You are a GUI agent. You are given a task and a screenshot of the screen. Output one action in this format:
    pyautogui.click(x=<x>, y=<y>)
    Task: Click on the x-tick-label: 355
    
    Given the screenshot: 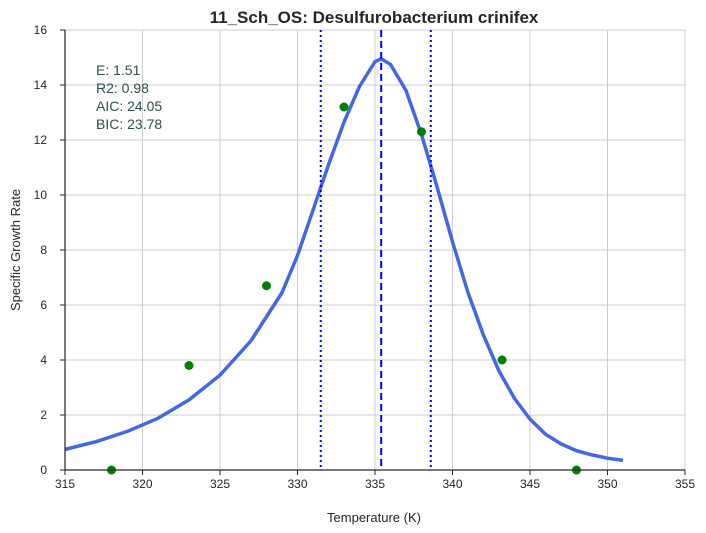 What is the action you would take?
    pyautogui.click(x=685, y=484)
    